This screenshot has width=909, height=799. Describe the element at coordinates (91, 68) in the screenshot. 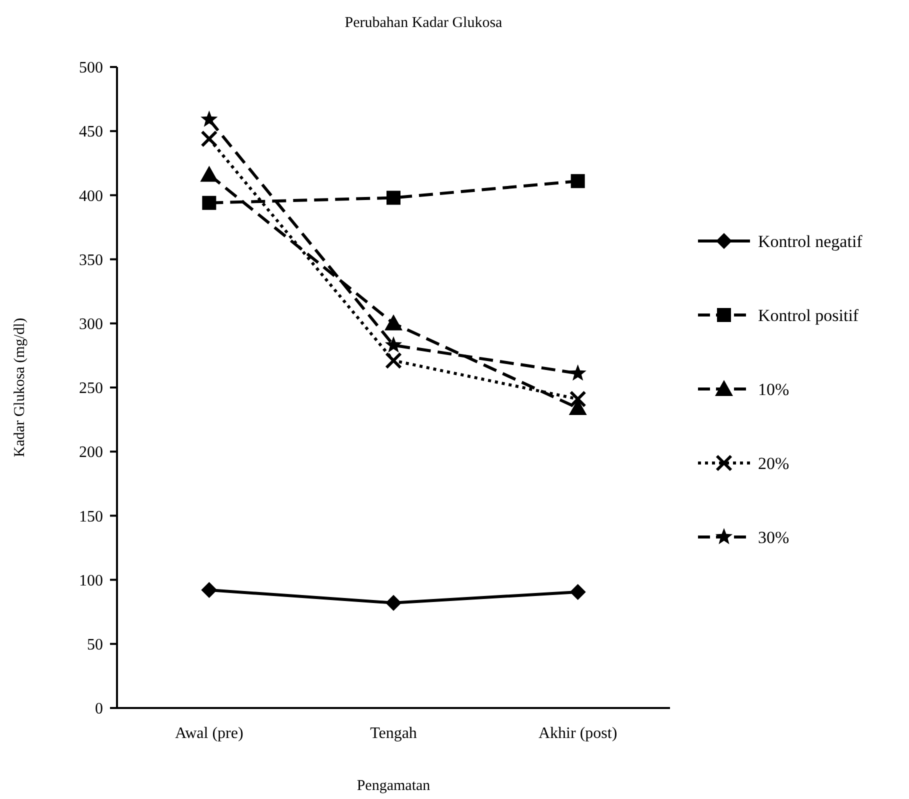

I see `y-tick-label: 500` at that location.